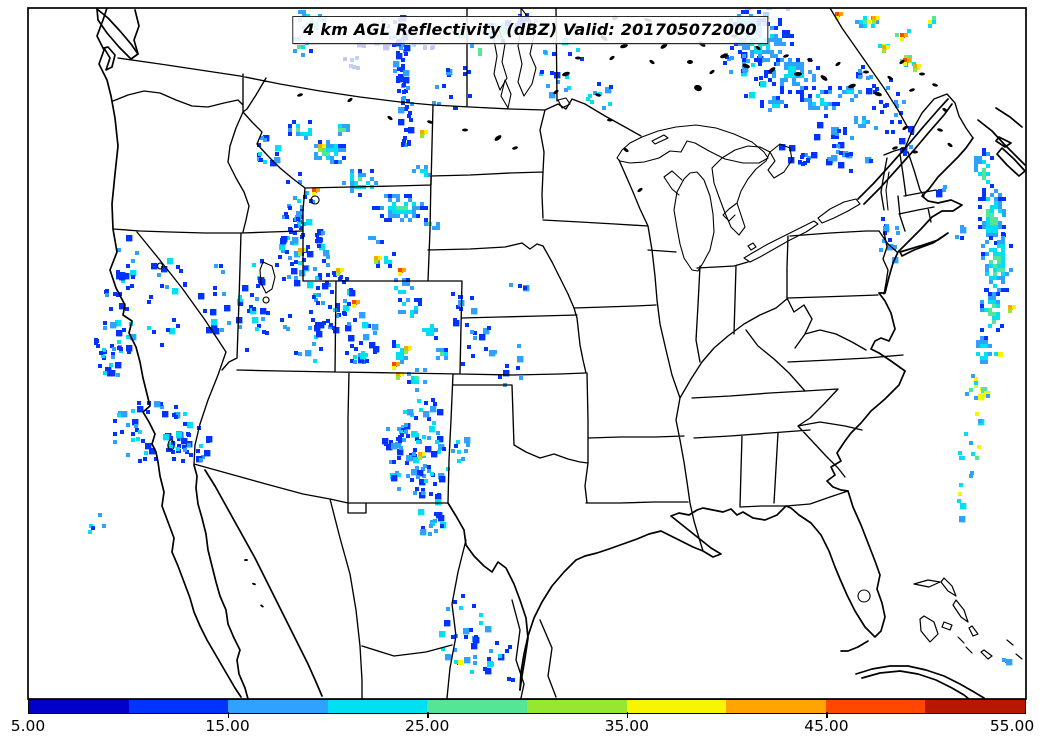 Image resolution: width=1060 pixels, height=745 pixels. I want to click on islands, so click(968, 618).